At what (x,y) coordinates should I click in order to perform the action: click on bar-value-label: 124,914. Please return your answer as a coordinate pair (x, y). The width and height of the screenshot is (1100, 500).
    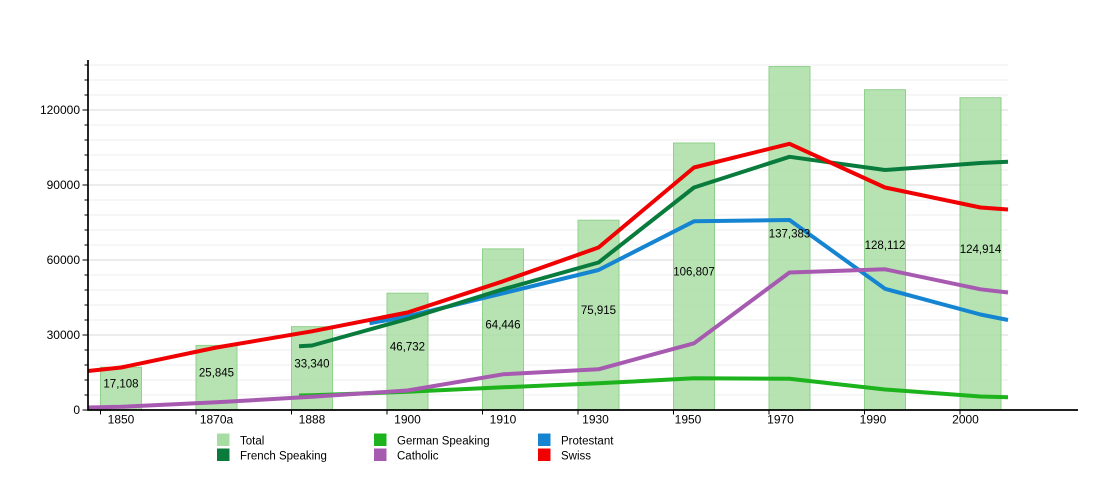
    Looking at the image, I should click on (981, 250).